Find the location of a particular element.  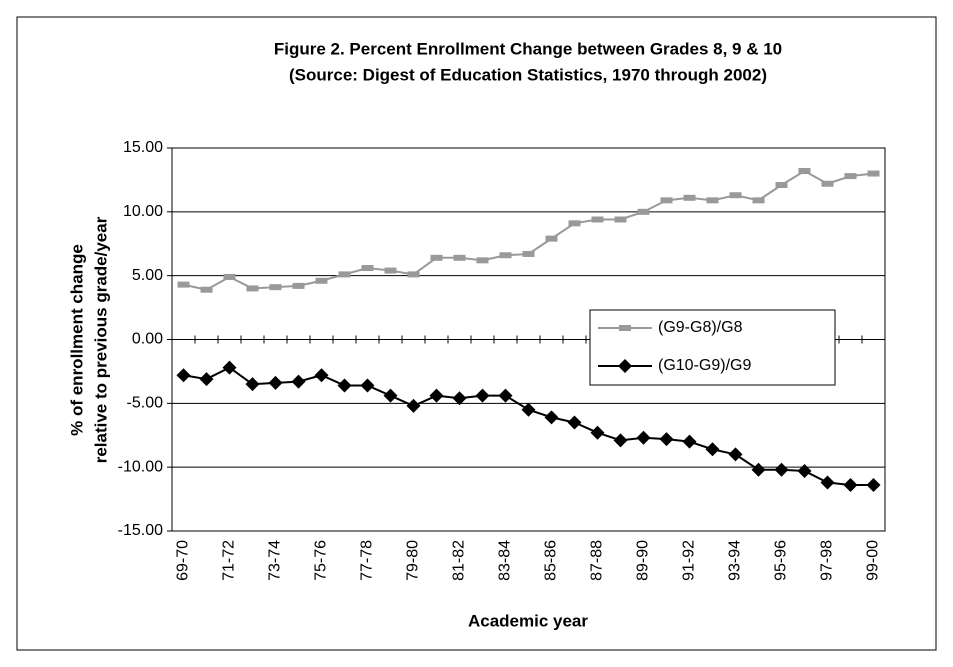

legend-label: (G9-G8)/G8 is located at coordinates (700, 327).